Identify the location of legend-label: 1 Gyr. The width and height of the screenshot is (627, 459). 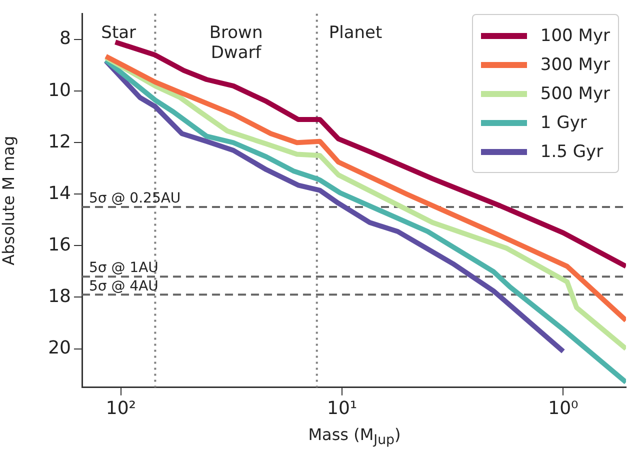
(563, 122).